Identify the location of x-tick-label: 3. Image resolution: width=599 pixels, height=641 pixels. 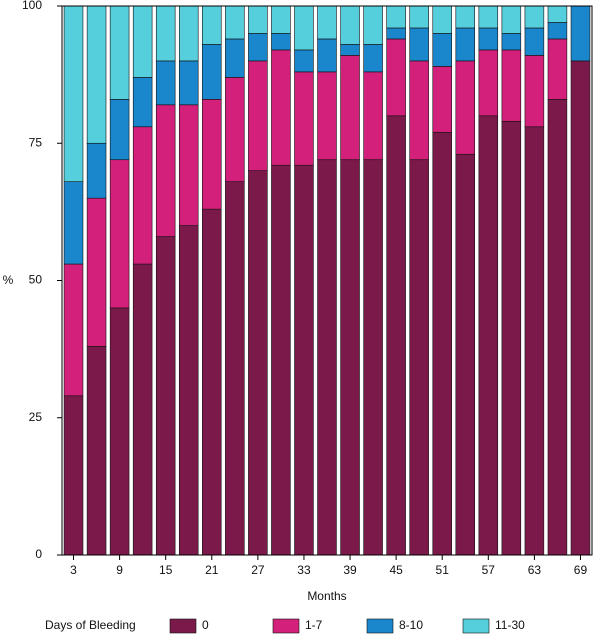
(73, 570).